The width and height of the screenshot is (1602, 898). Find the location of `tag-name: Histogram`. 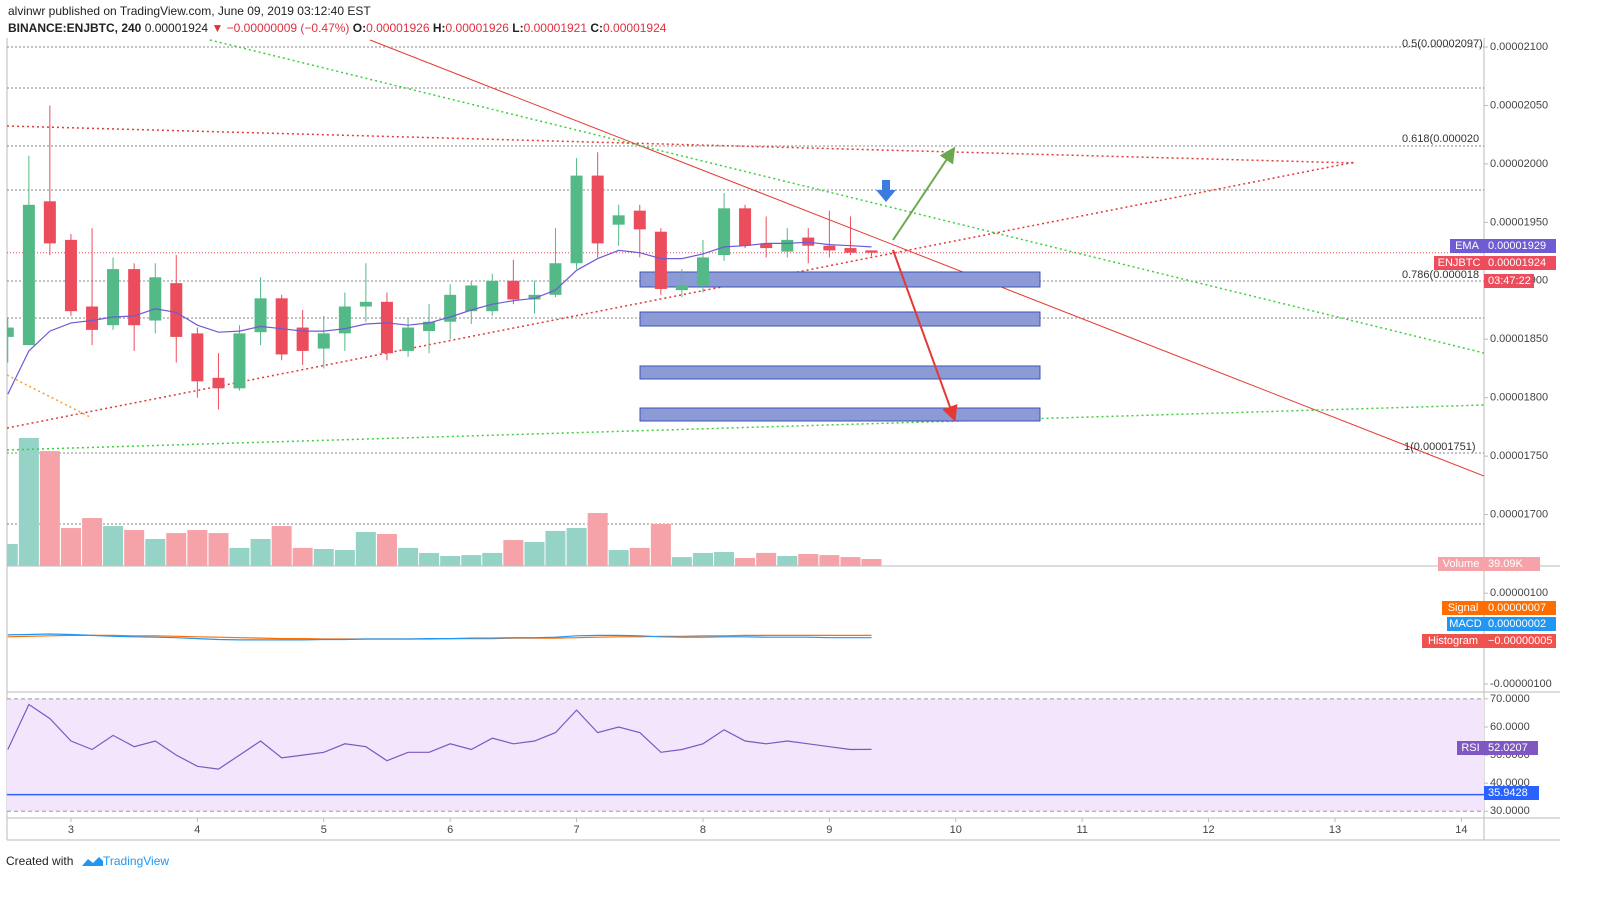

tag-name: Histogram is located at coordinates (1453, 641).